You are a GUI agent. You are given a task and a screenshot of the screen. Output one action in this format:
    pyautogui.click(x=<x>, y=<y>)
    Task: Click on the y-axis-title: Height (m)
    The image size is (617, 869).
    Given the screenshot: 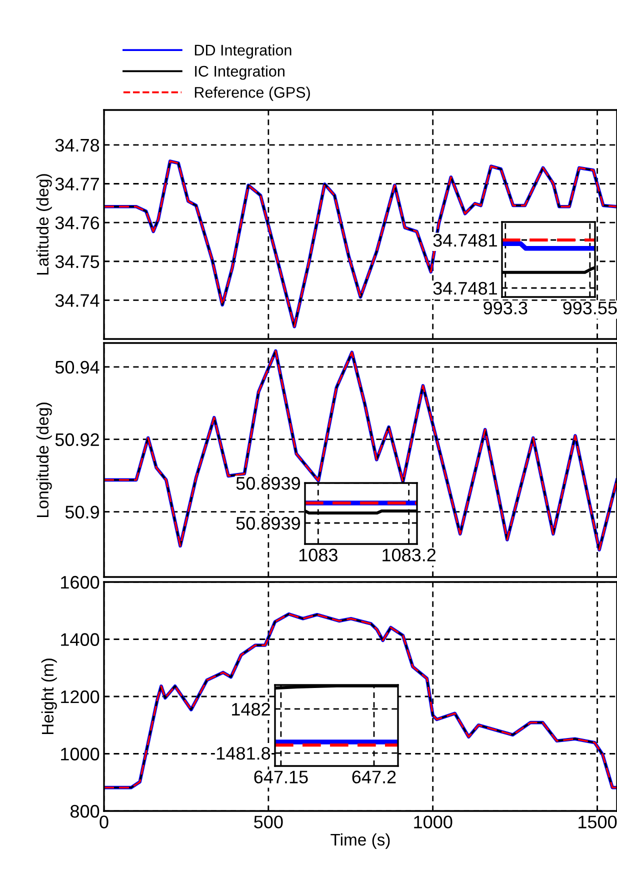 What is the action you would take?
    pyautogui.click(x=49, y=696)
    